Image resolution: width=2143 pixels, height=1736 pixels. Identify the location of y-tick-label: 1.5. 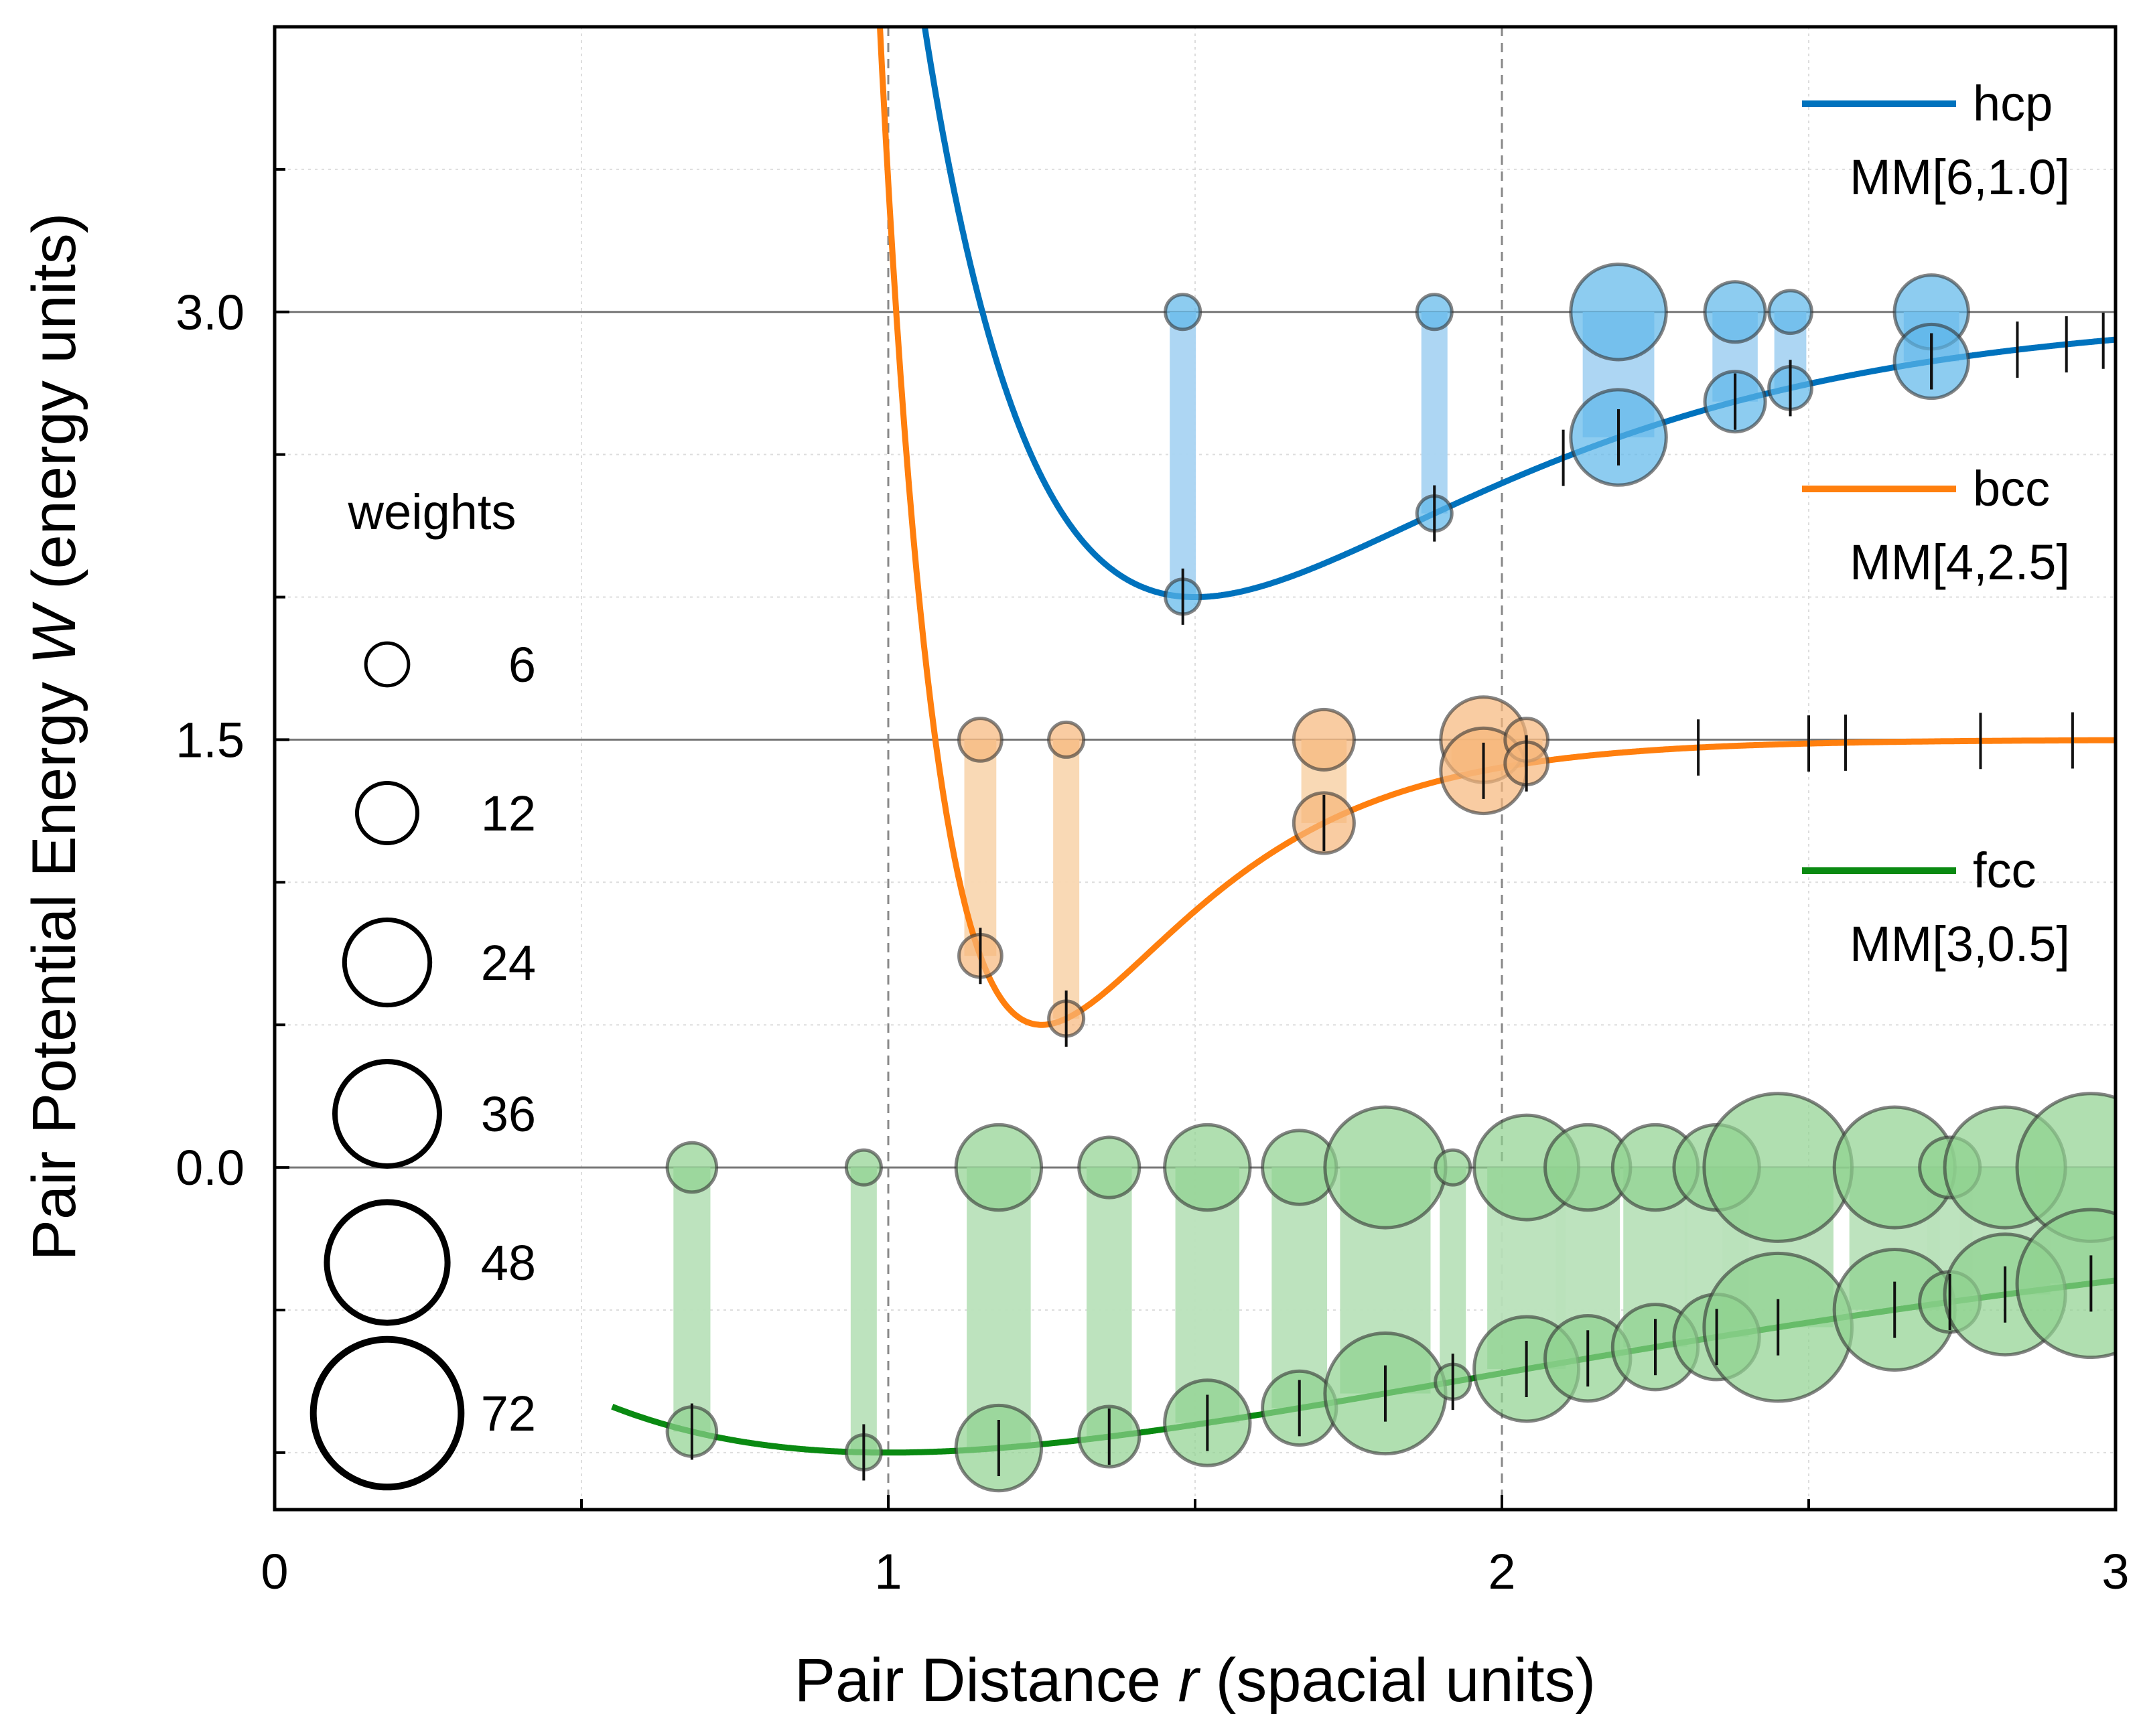
(210, 740).